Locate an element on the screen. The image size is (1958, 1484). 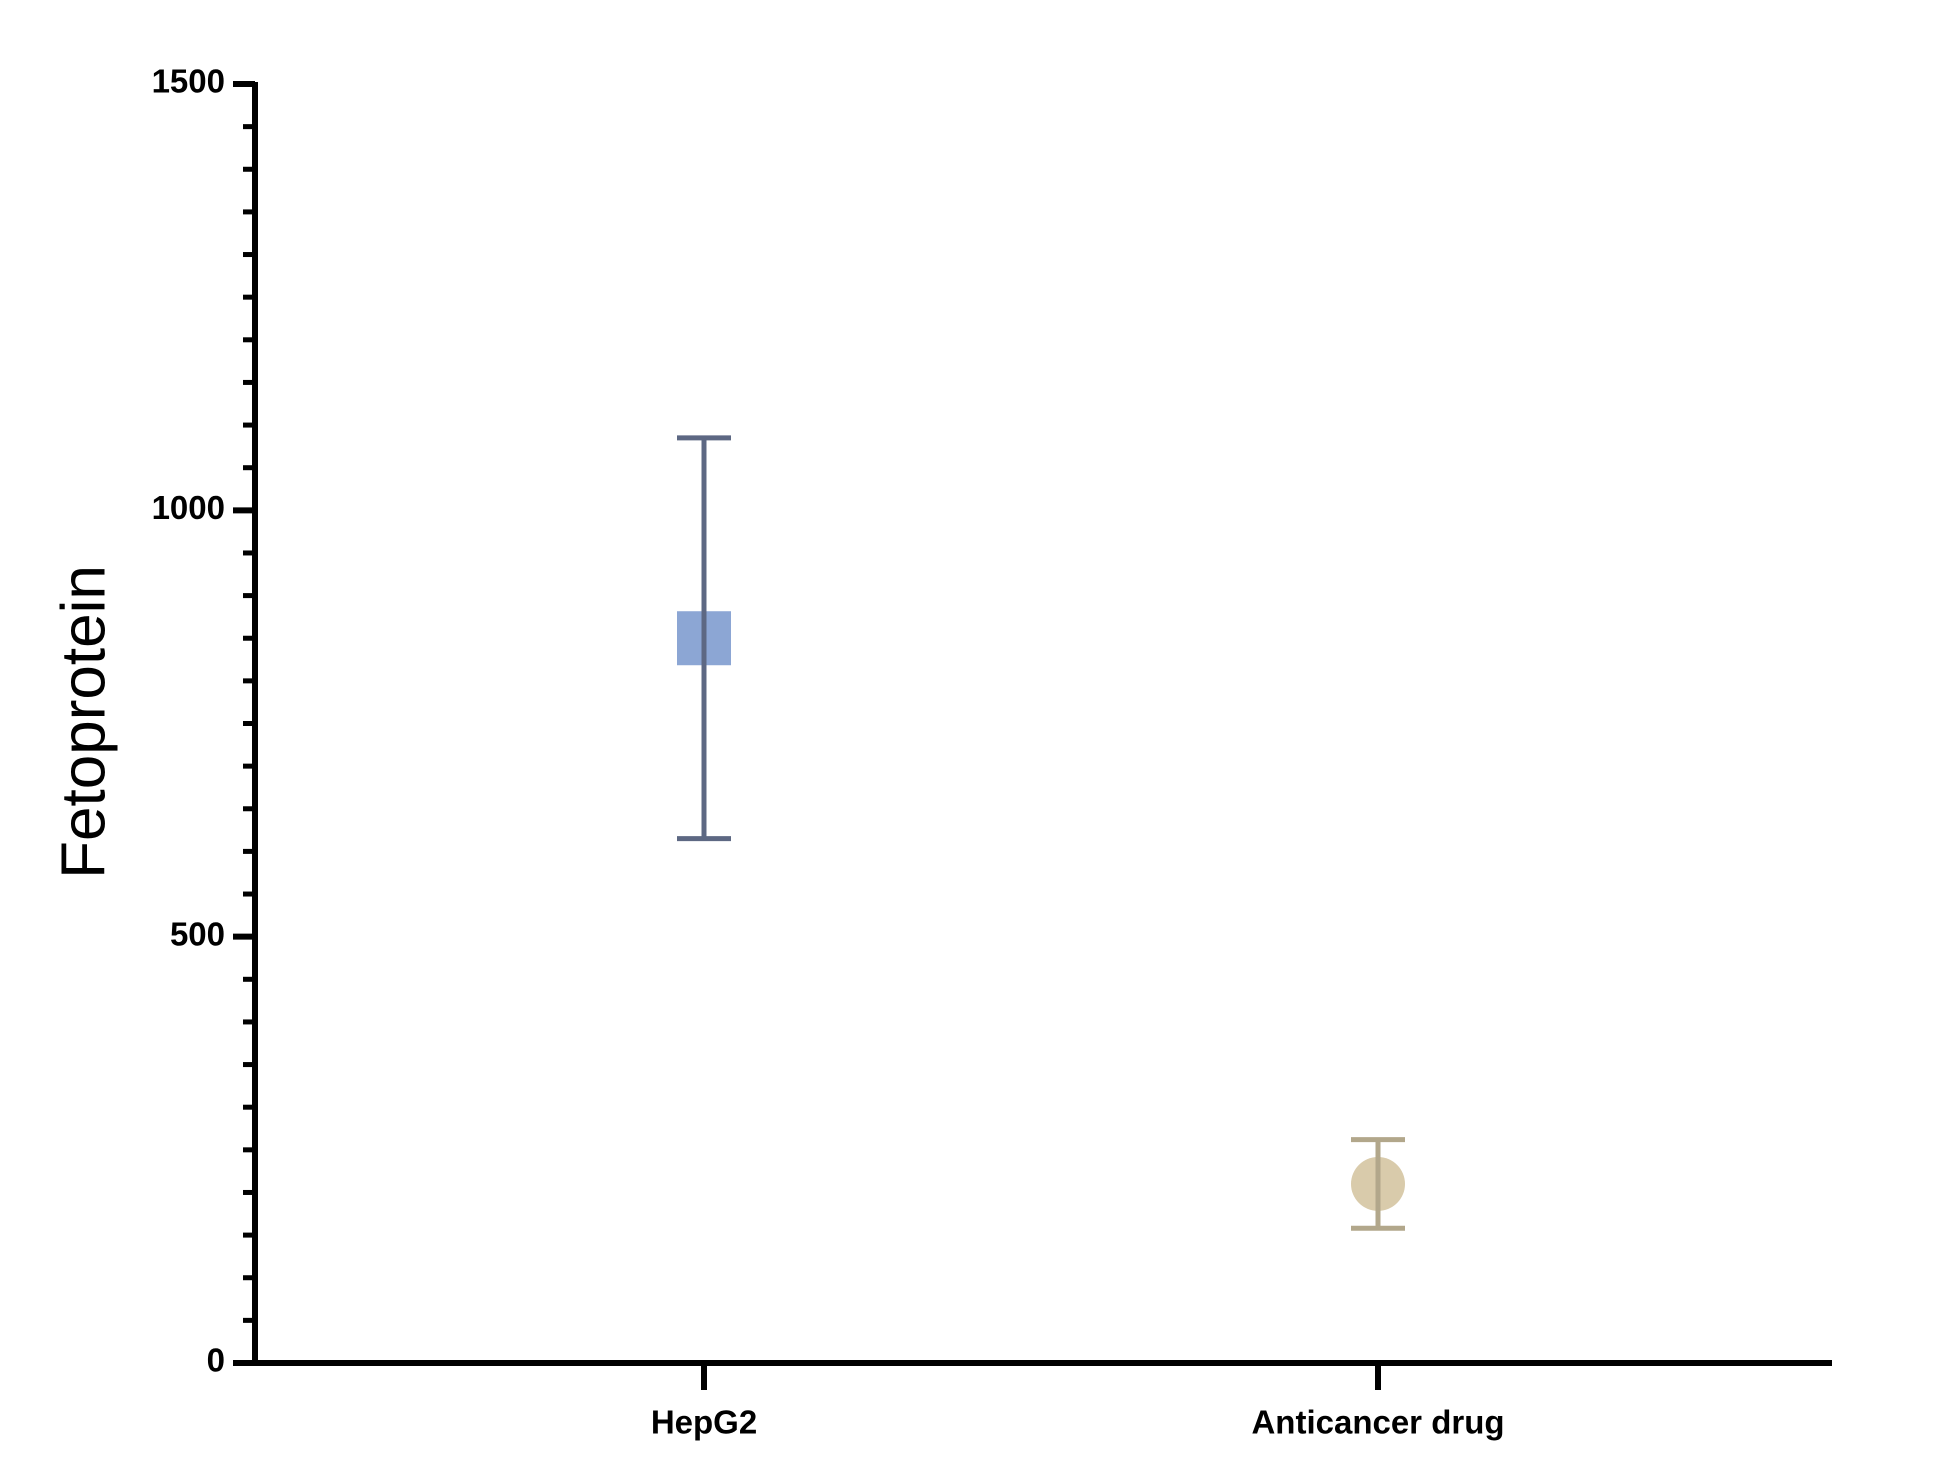
y-tick-label: 1500 is located at coordinates (188, 81).